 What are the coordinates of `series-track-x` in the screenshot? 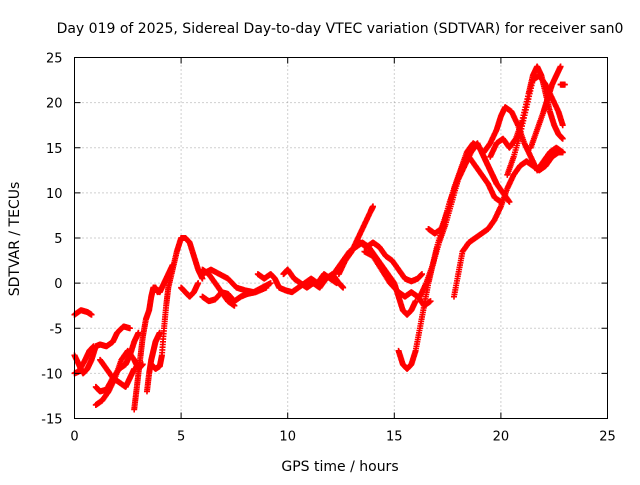 It's located at (508, 224).